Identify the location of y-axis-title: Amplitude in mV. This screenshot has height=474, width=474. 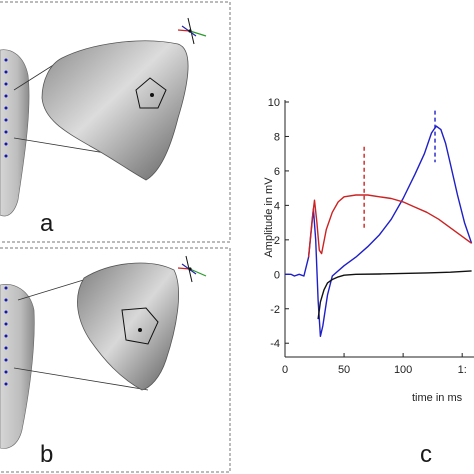
(269, 217).